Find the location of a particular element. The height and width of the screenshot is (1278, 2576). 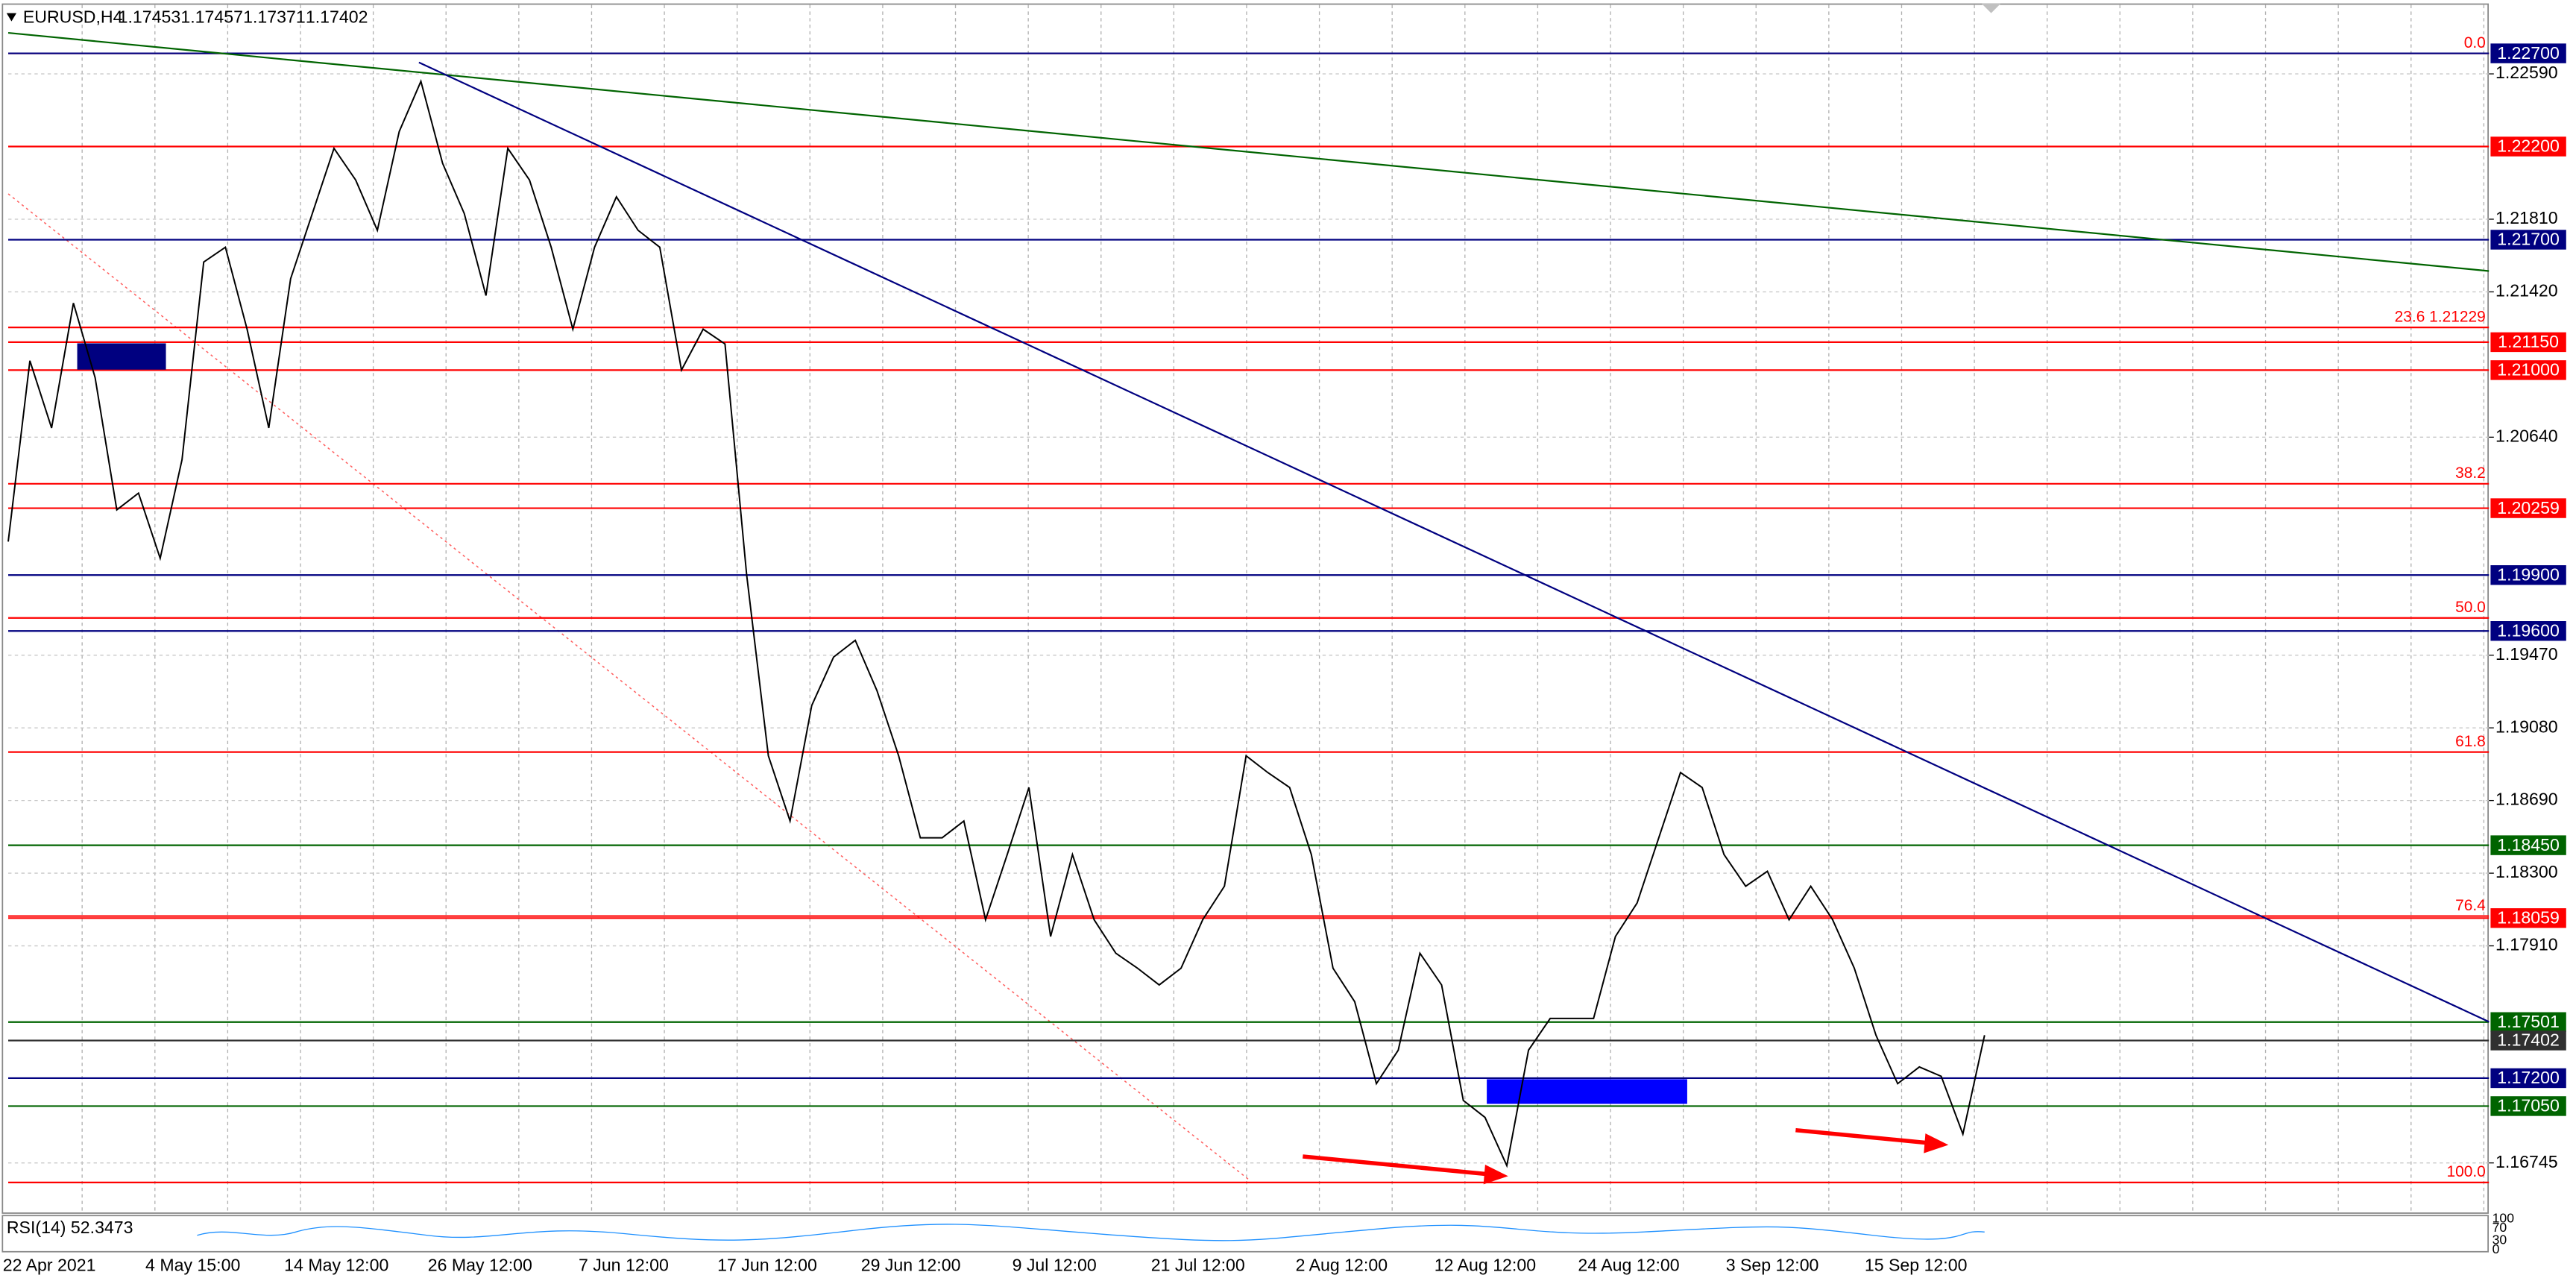

y-tick-label: 1.16745 is located at coordinates (2526, 1161).